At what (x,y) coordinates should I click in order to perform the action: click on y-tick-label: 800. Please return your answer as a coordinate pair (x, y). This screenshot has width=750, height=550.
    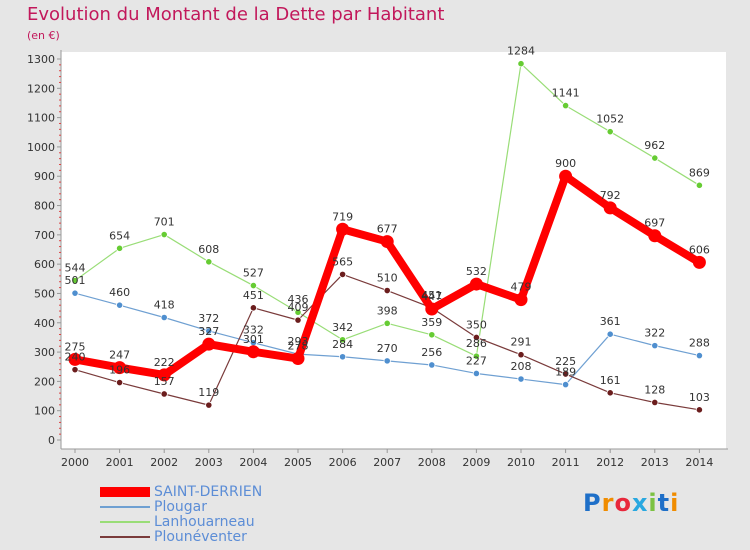
    Looking at the image, I should click on (44, 206).